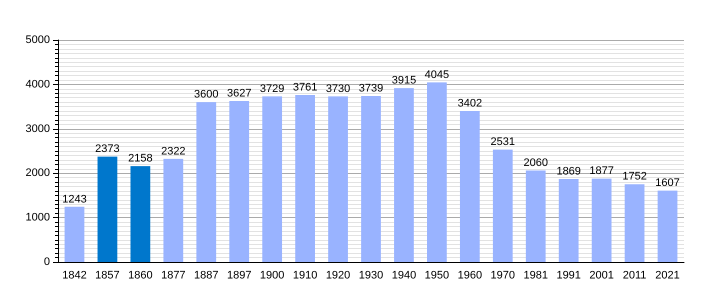 The width and height of the screenshot is (710, 300). Describe the element at coordinates (470, 276) in the screenshot. I see `x-tick-label: 1960` at that location.